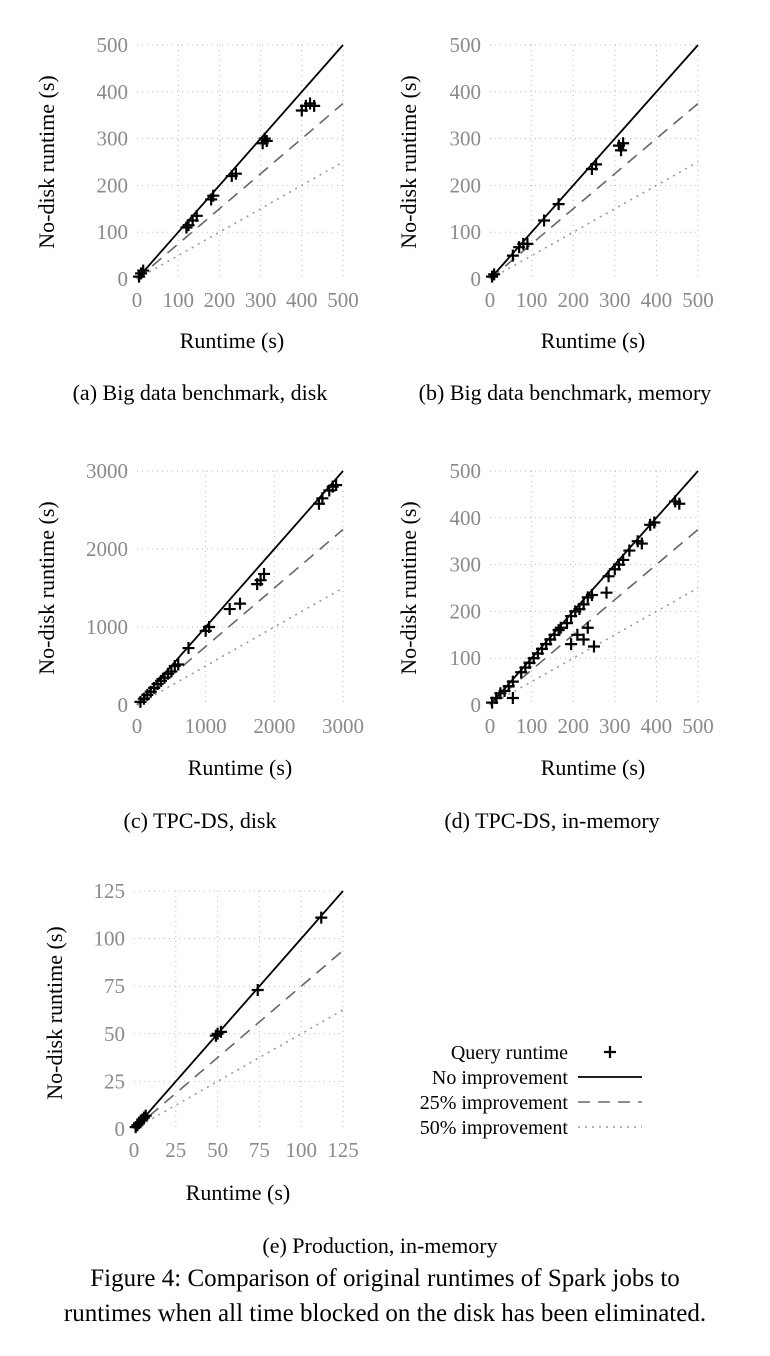 The width and height of the screenshot is (770, 1356). Describe the element at coordinates (114, 1034) in the screenshot. I see `y-tick-label-e-2: 50` at that location.